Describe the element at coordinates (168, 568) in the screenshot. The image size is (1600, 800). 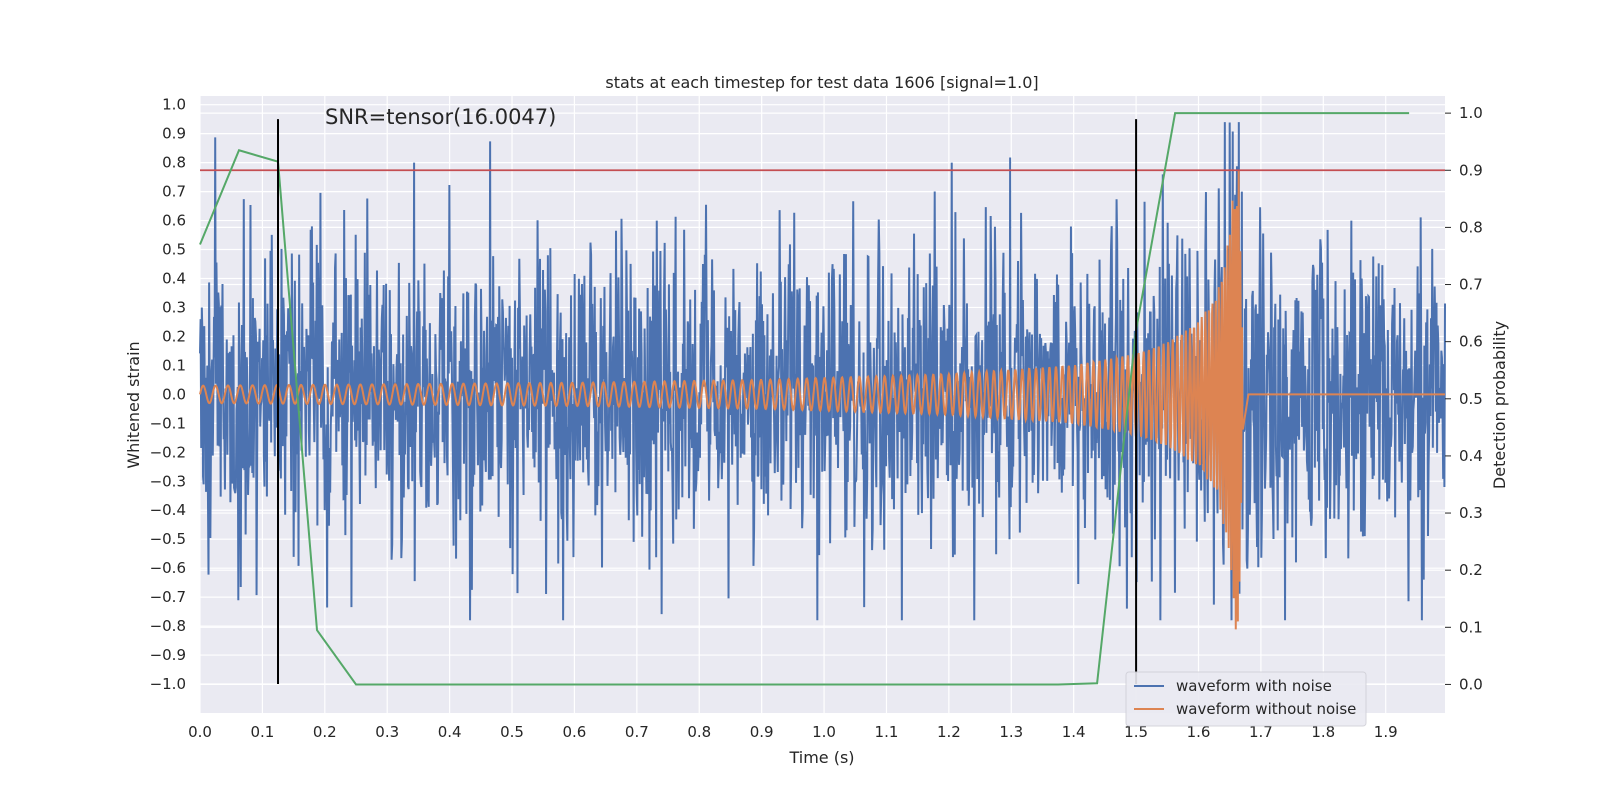
I see `y-tick-label: −0.6` at that location.